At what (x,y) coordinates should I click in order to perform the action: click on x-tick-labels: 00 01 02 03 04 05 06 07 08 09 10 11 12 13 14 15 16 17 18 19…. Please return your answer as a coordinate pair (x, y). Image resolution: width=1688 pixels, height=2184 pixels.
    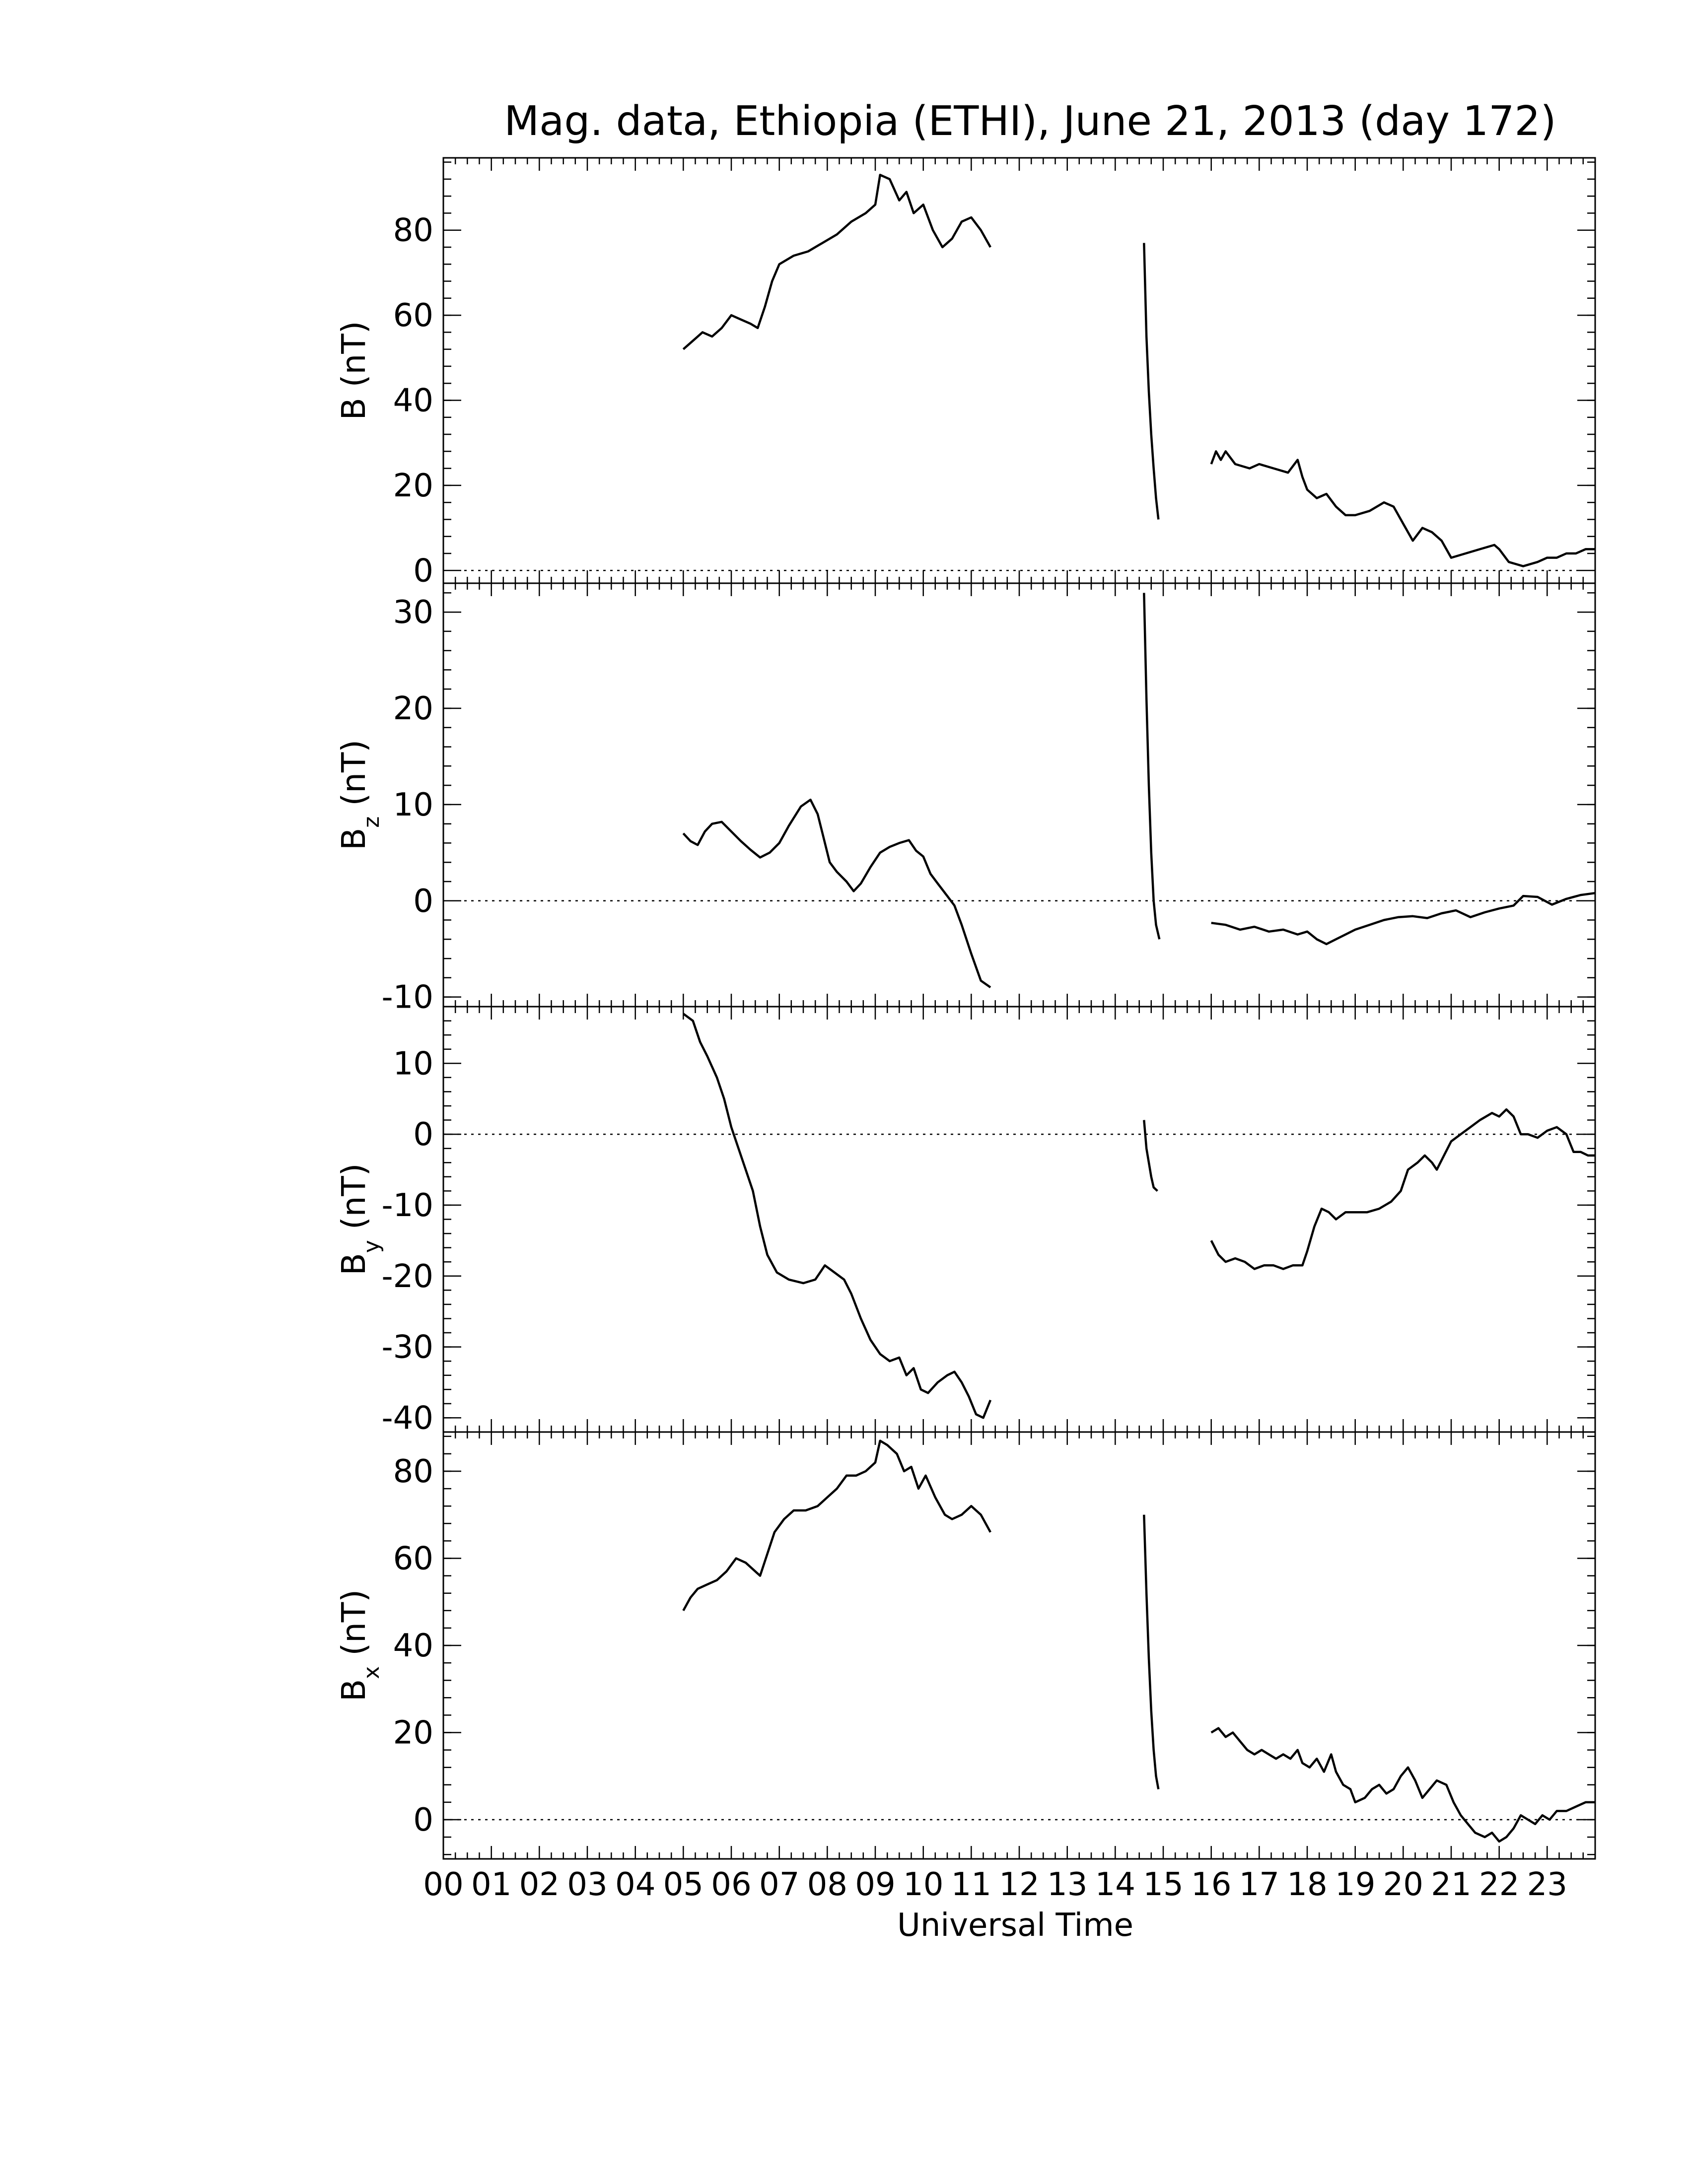
    Looking at the image, I should click on (995, 1884).